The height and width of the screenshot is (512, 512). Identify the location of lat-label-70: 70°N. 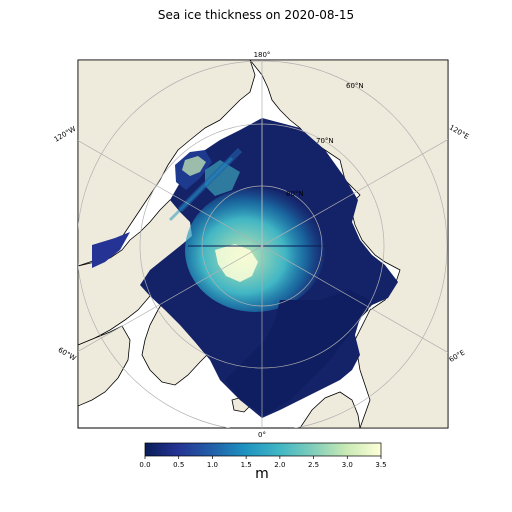
(325, 141).